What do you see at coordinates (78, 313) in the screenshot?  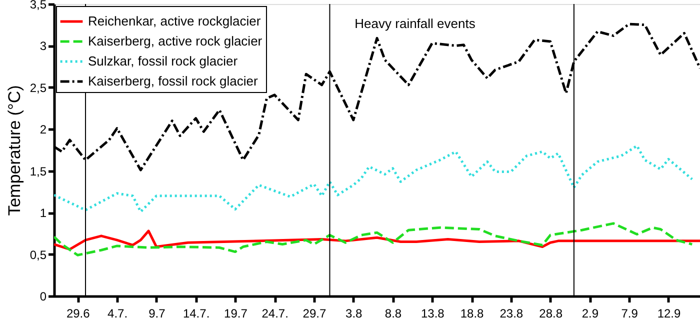 I see `x-tick-label: 29.6` at bounding box center [78, 313].